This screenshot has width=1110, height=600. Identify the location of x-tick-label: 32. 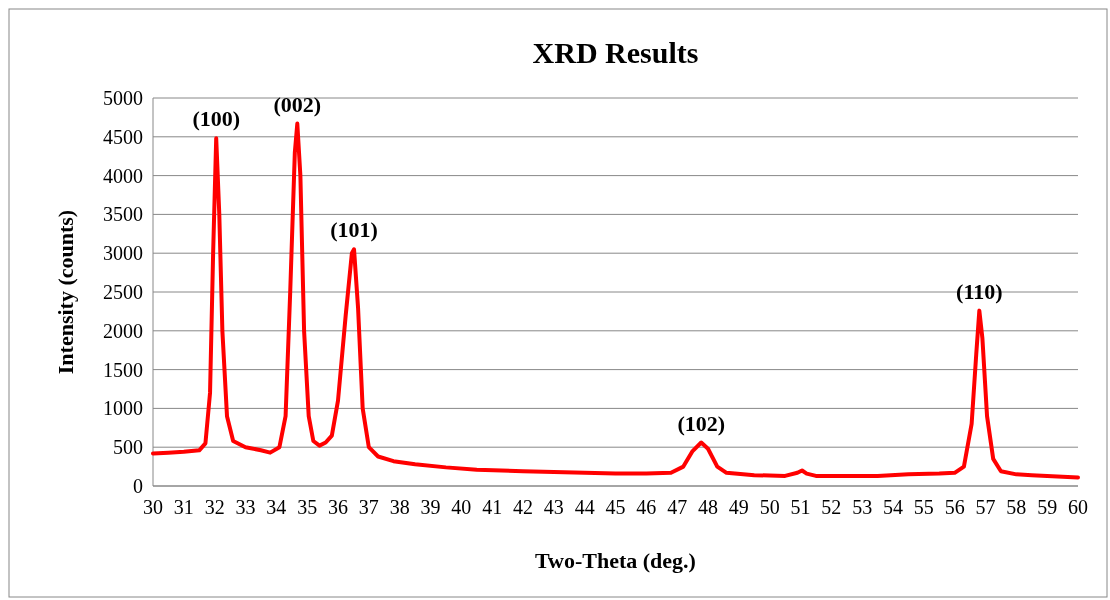
(214, 507).